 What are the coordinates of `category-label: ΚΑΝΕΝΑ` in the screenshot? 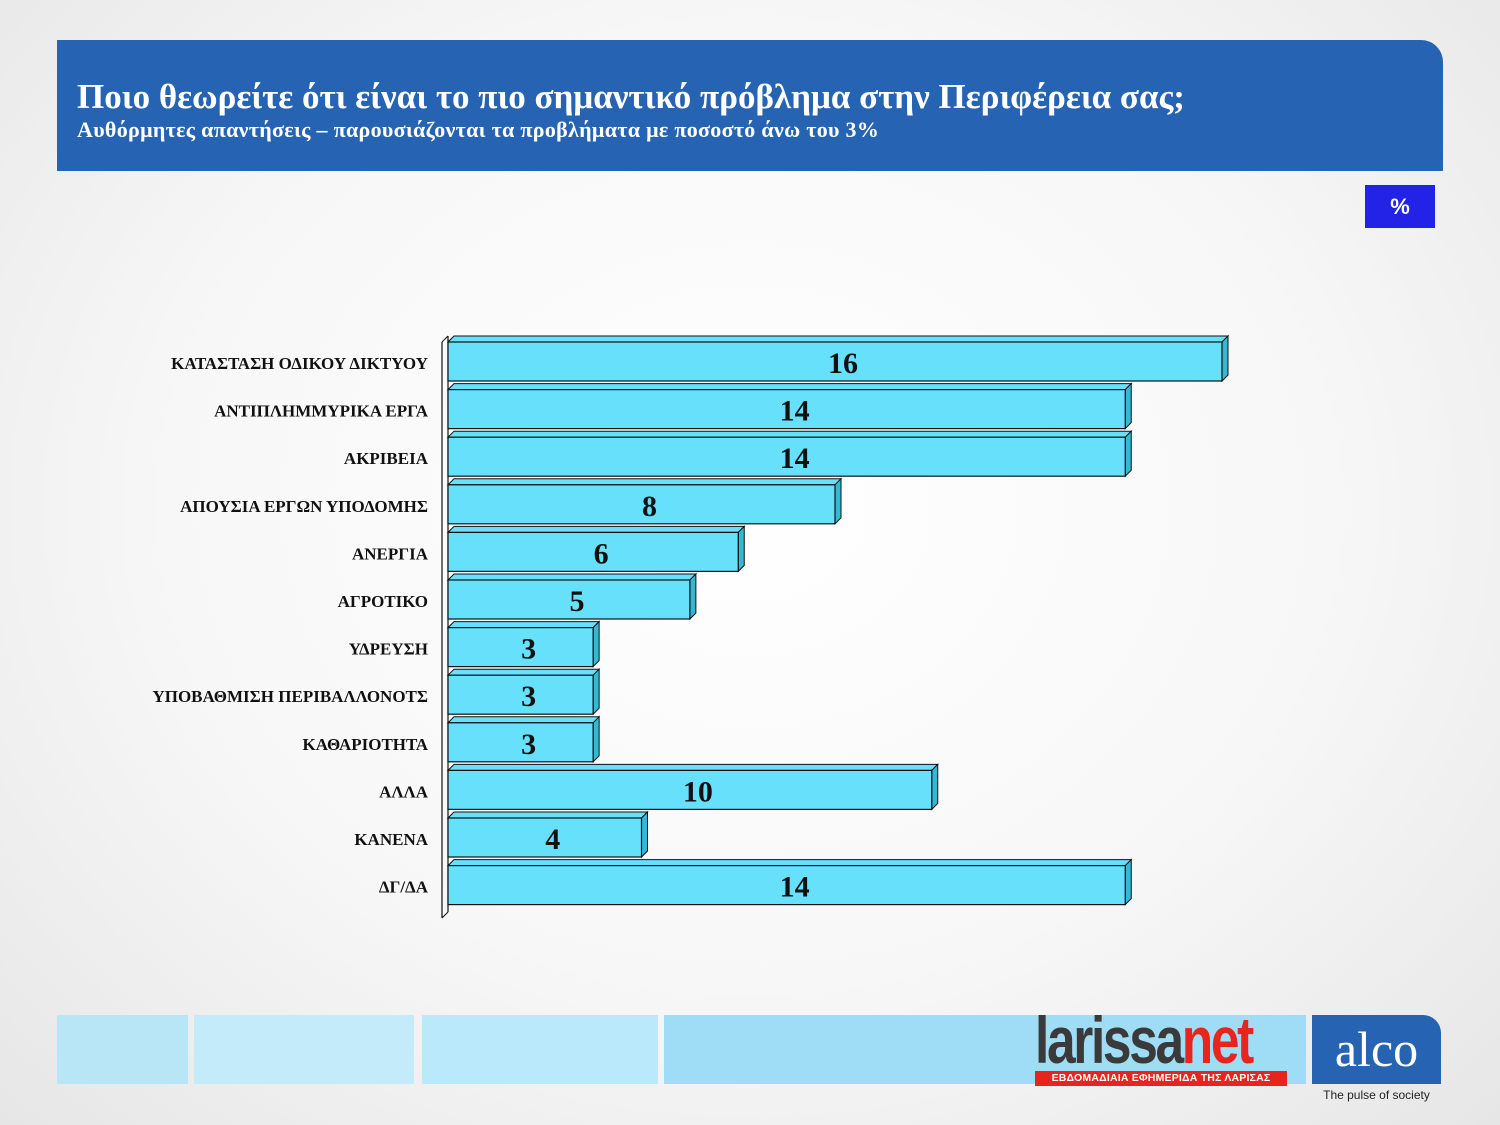 It's located at (391, 839).